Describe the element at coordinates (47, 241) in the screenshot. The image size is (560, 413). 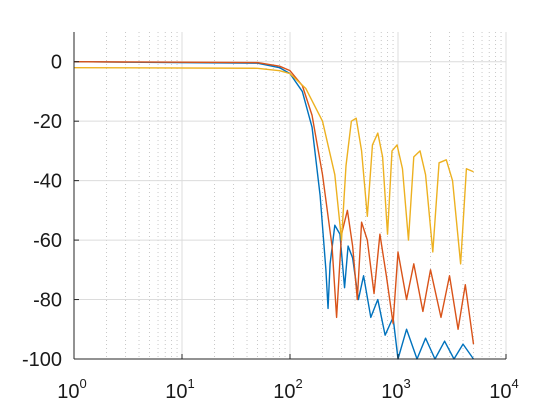
I see `y-tick-label: -60` at that location.